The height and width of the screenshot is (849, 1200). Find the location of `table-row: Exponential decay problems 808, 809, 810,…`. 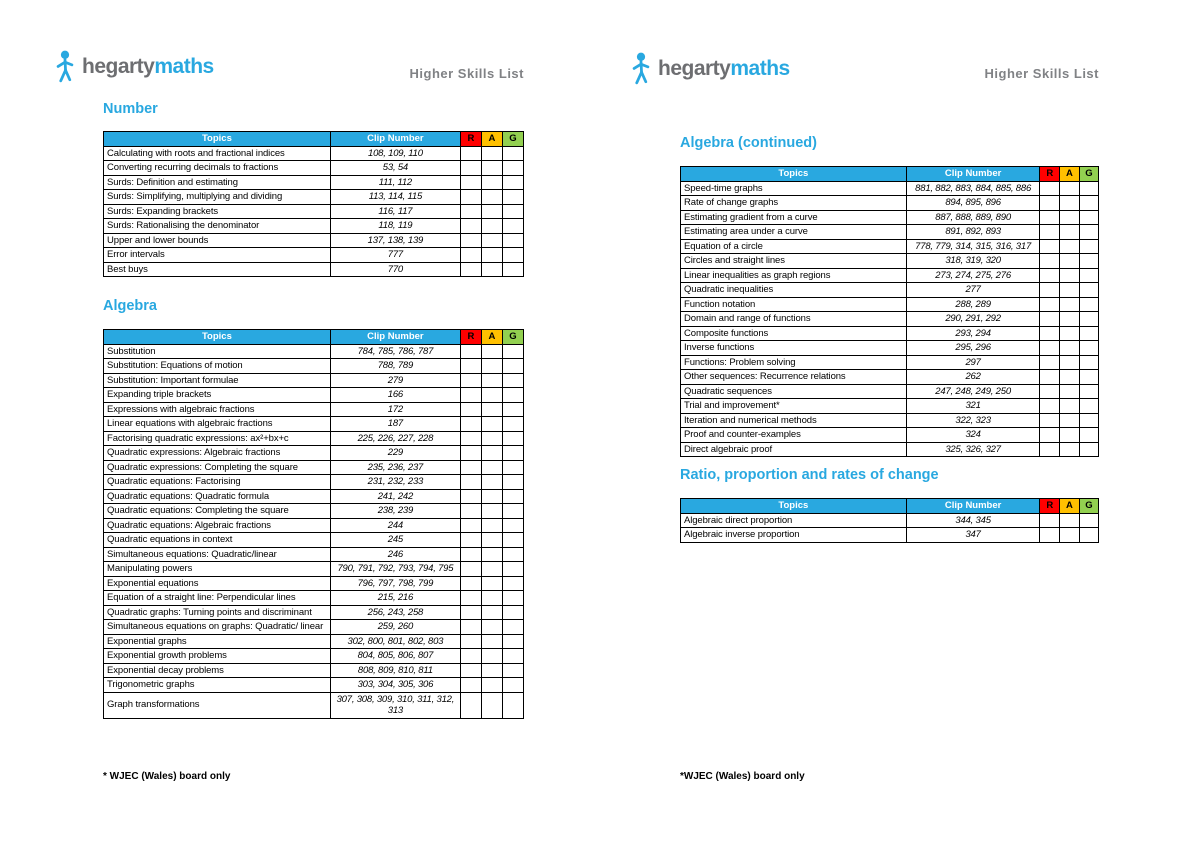

table-row: Exponential decay problems 808, 809, 810,… is located at coordinates (314, 670).